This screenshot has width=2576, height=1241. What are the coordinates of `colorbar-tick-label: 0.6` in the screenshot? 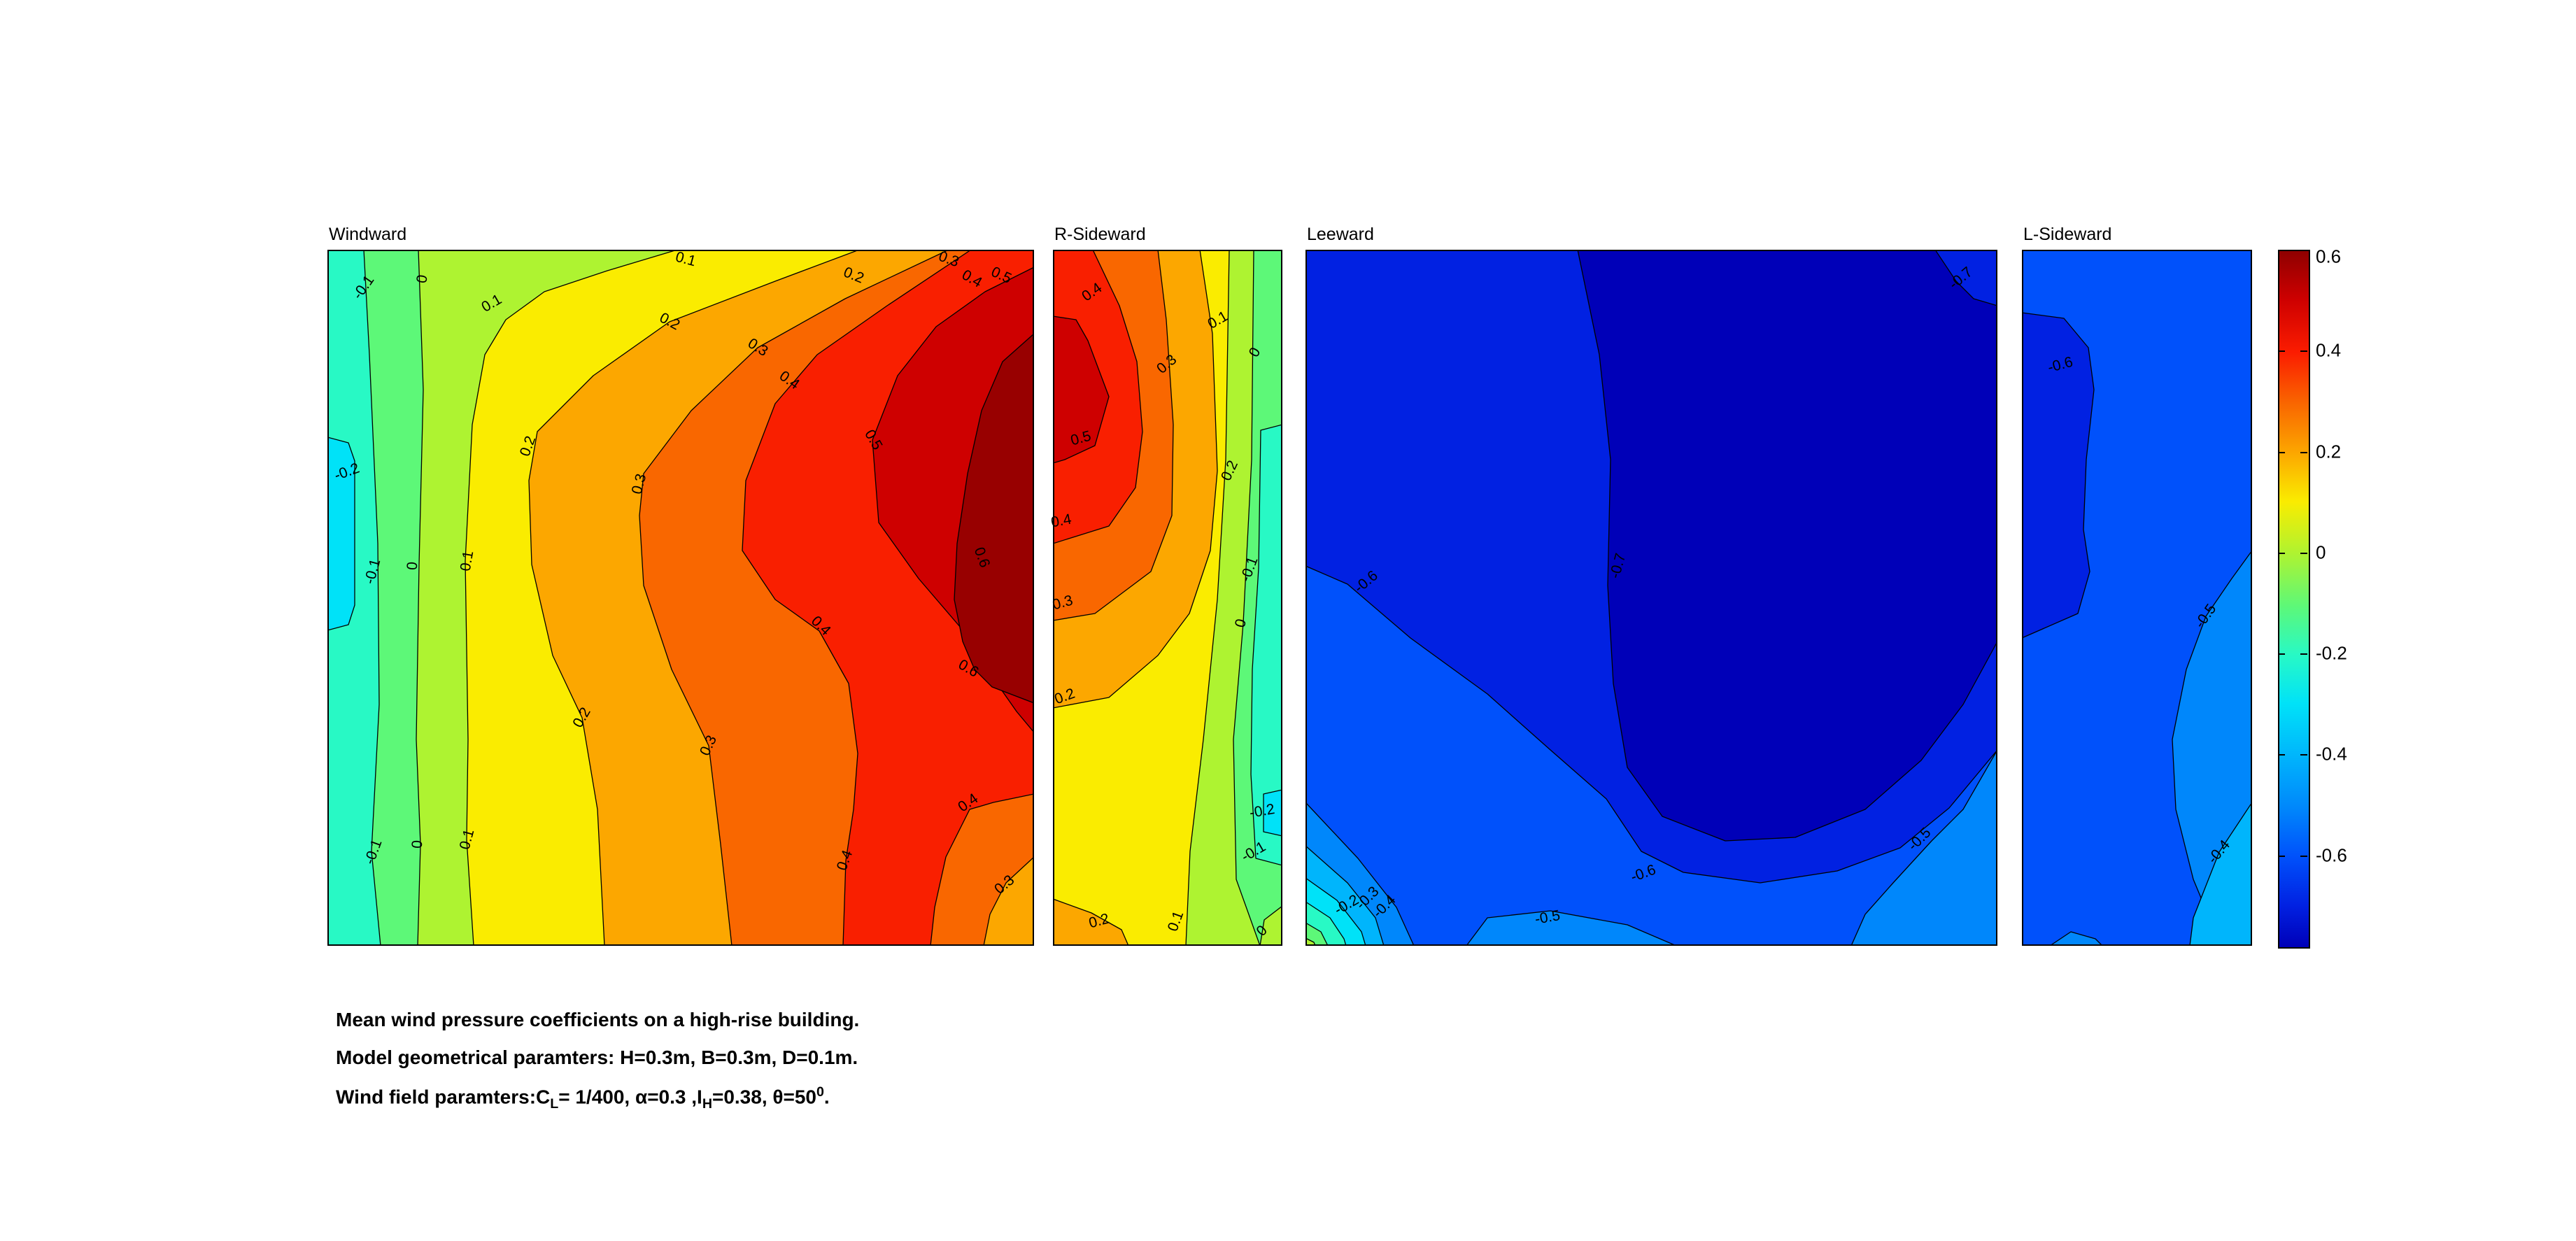 It's located at (2329, 256).